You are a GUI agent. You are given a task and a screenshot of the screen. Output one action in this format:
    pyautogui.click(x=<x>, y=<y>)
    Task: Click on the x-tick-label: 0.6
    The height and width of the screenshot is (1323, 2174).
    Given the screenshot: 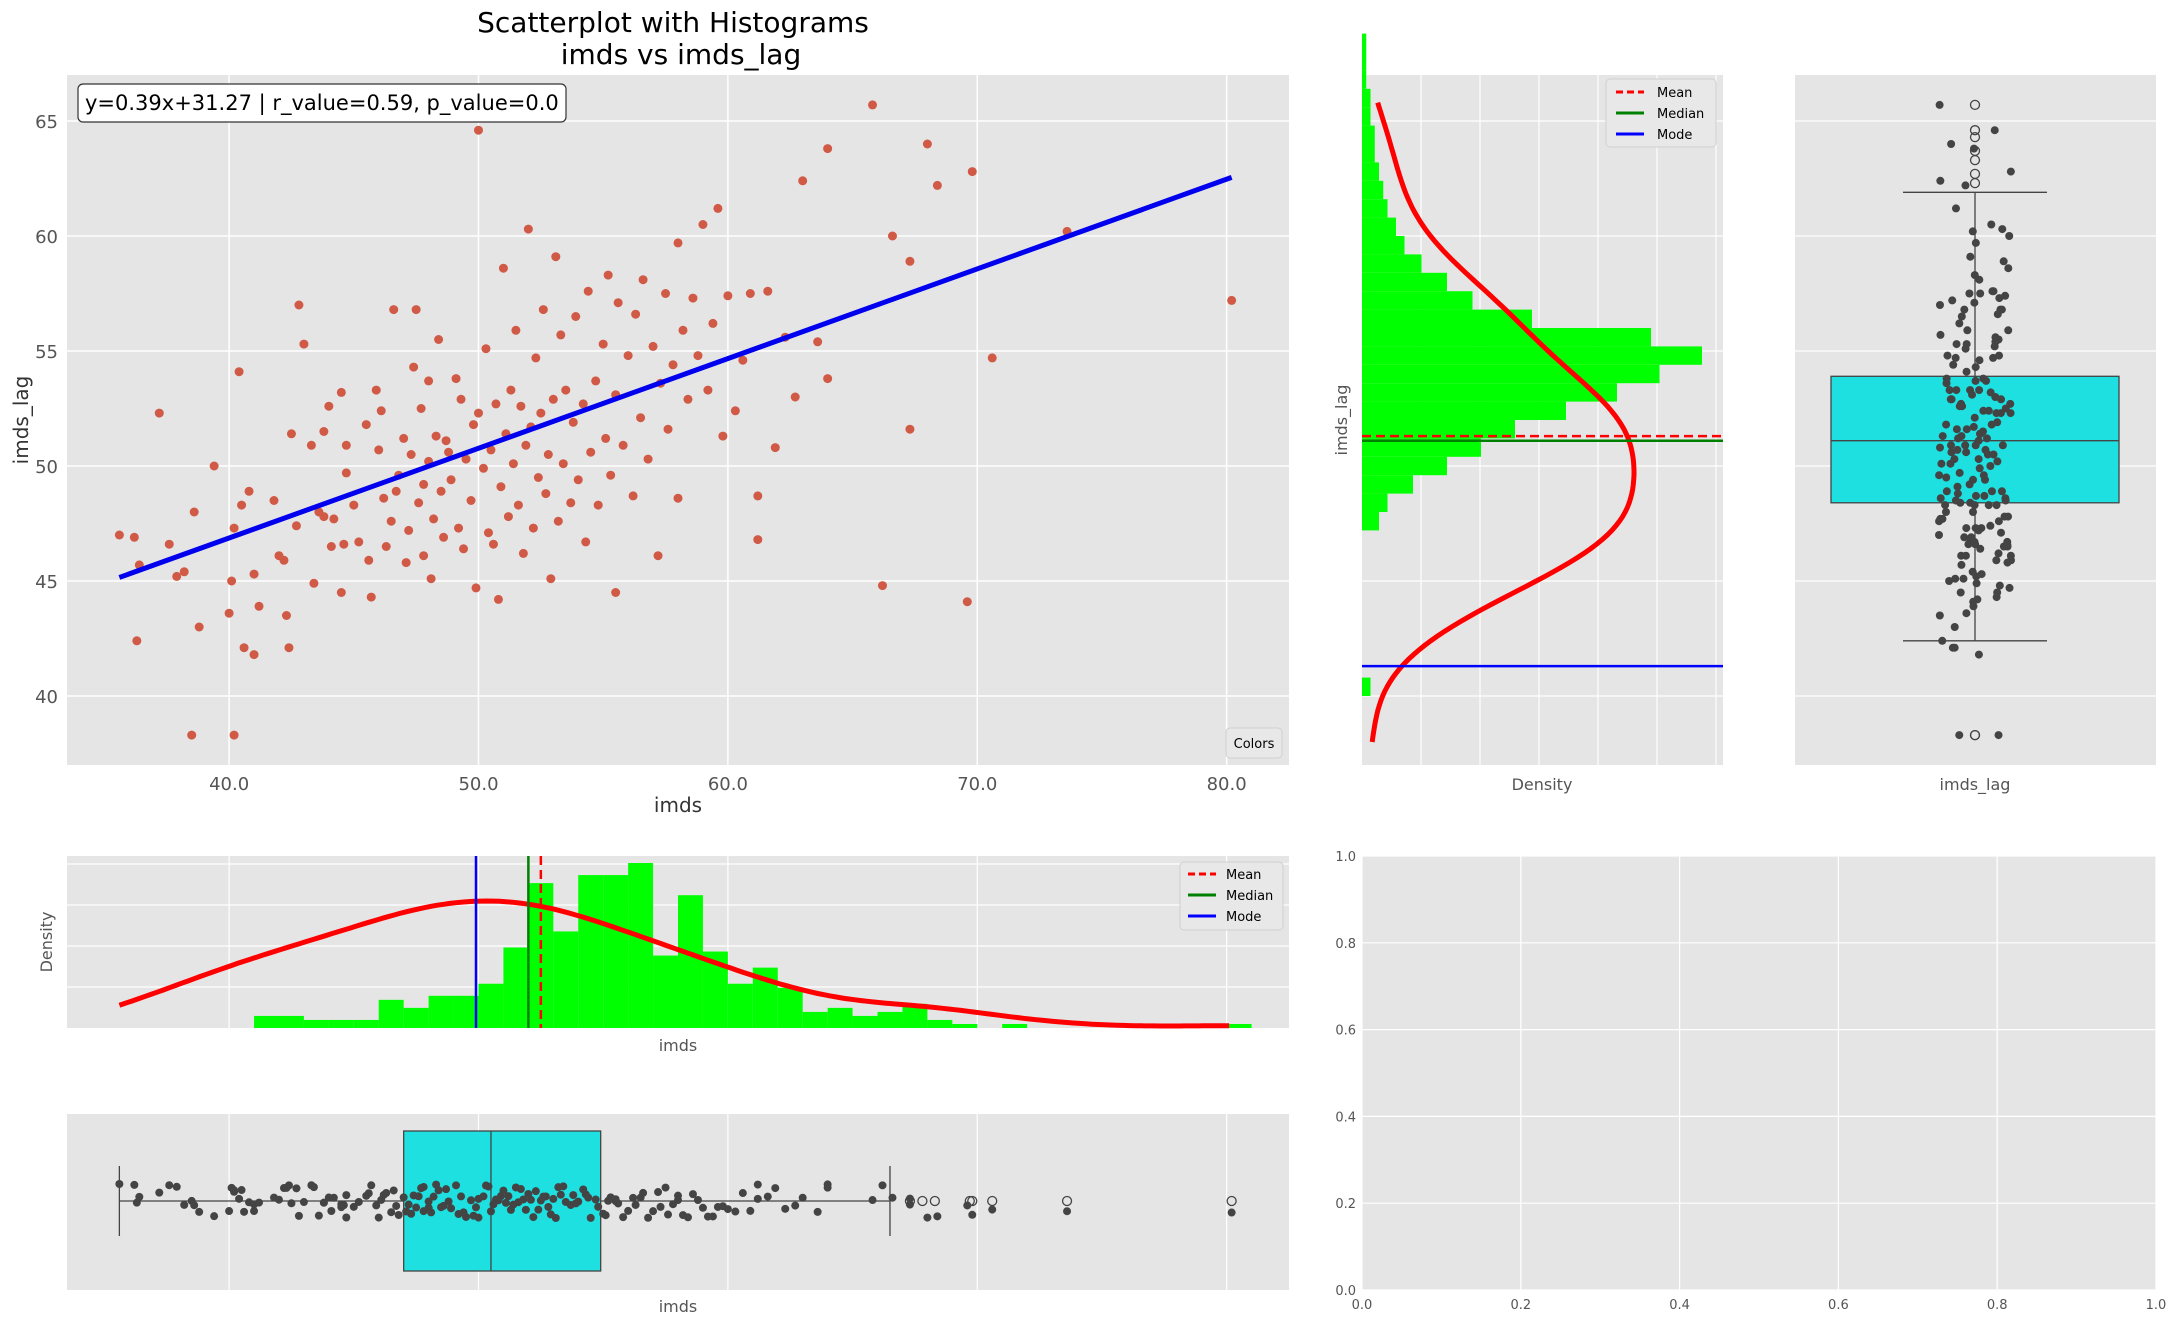 What is the action you would take?
    pyautogui.click(x=1838, y=1305)
    